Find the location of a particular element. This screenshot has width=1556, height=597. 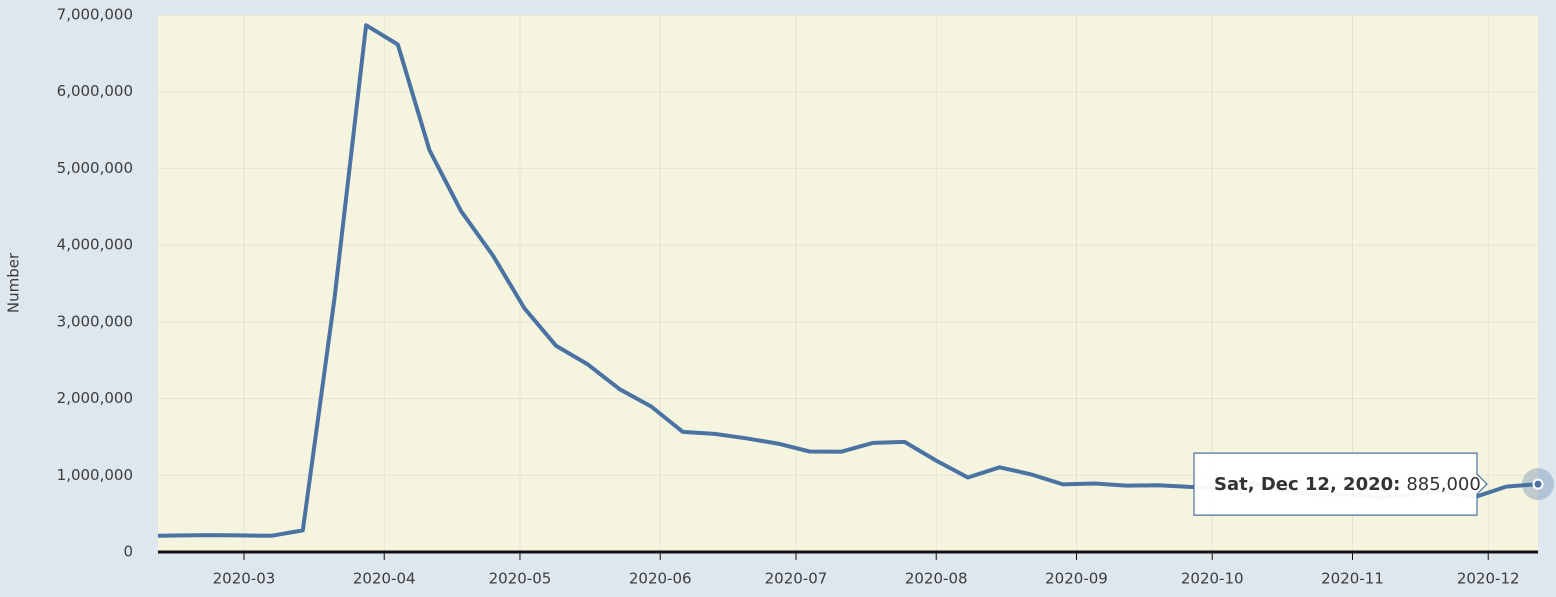

x-tick-label: 2020-11 is located at coordinates (1352, 579).